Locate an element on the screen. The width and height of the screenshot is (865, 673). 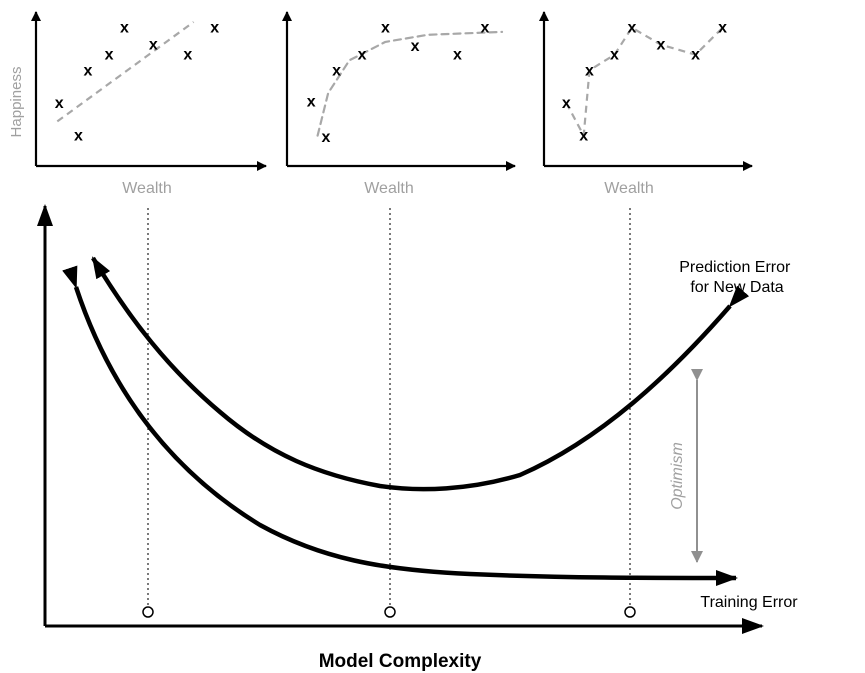
training-error-label: Training Error is located at coordinates (749, 602).